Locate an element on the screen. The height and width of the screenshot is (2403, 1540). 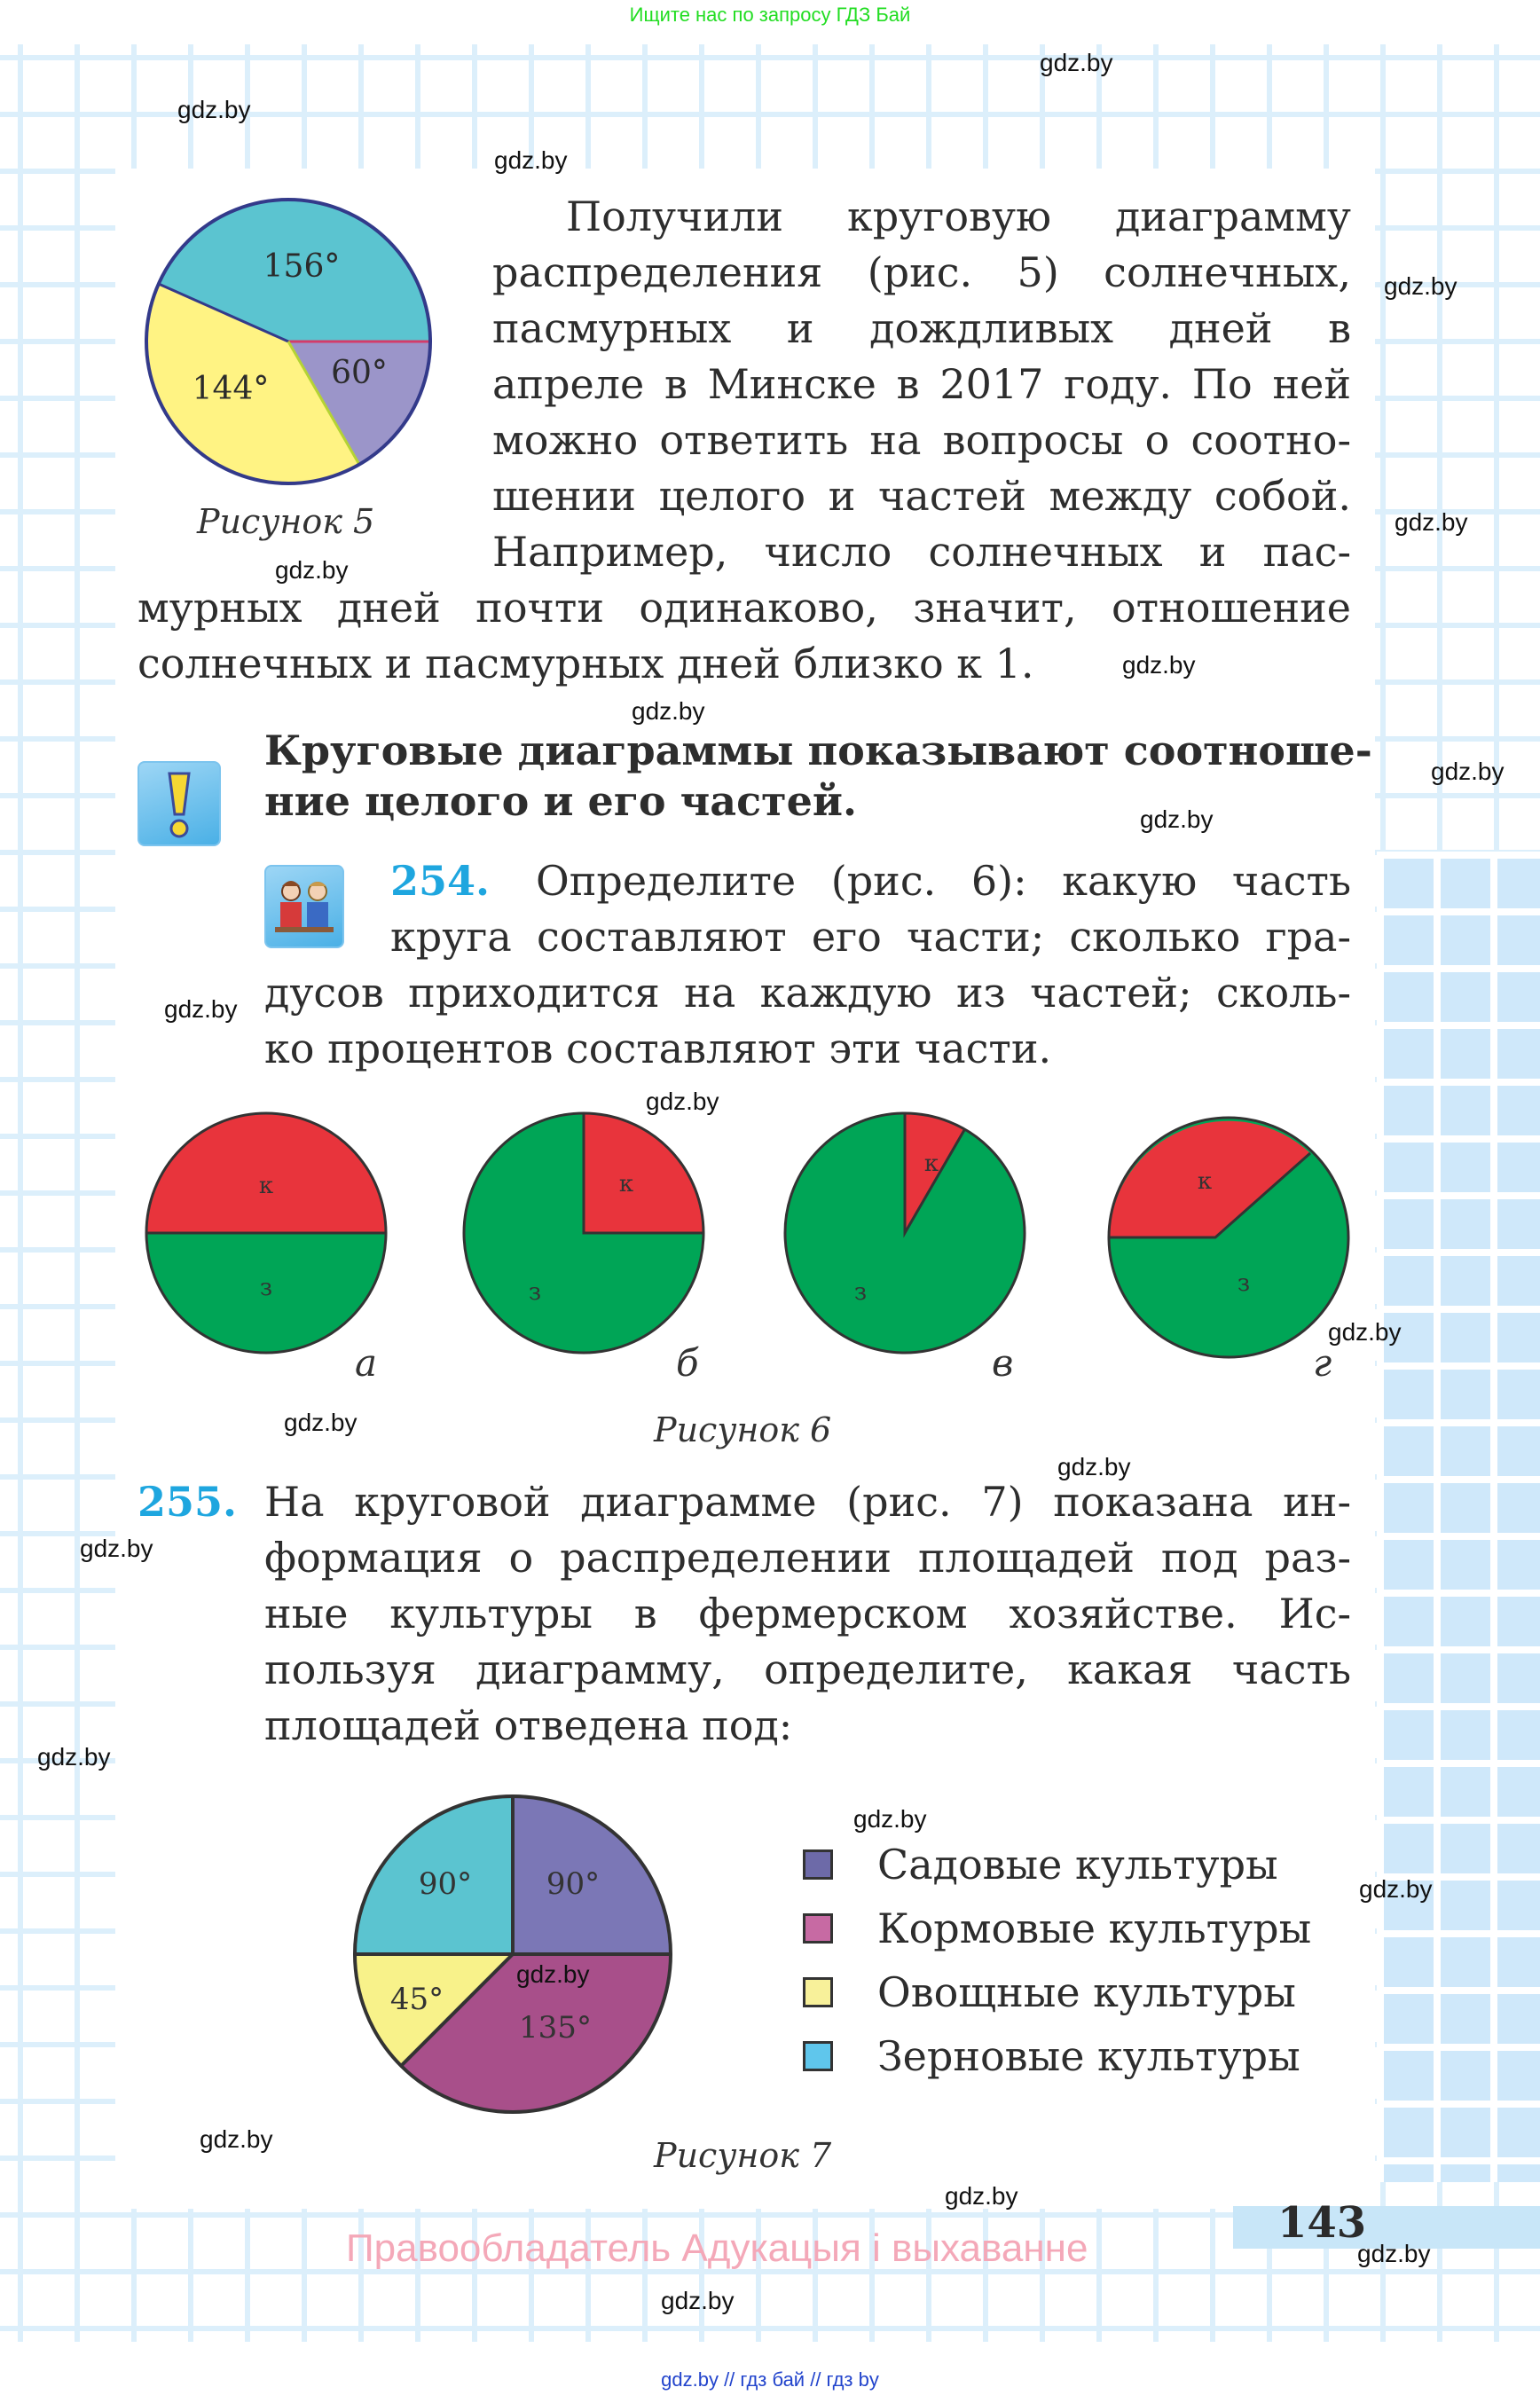
figure5-caption: Рисунок 5 is located at coordinates (286, 521).